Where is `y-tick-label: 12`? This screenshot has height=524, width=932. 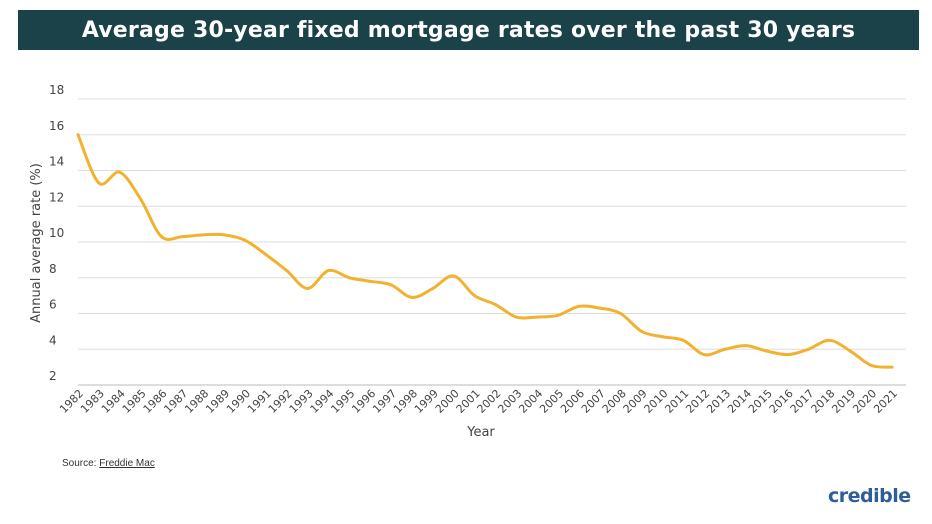 y-tick-label: 12 is located at coordinates (56, 197).